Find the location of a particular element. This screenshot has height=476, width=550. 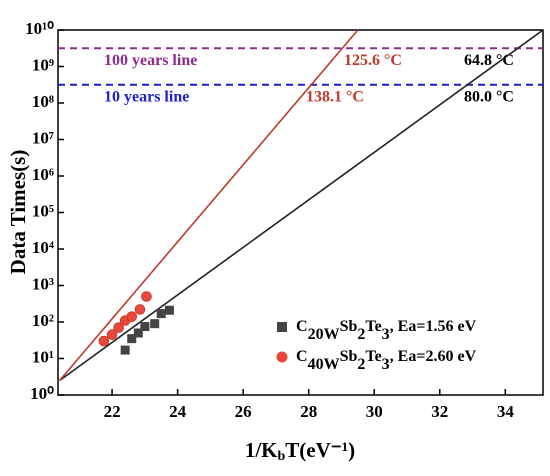

temperature-label: 64.8 °C is located at coordinates (489, 60).